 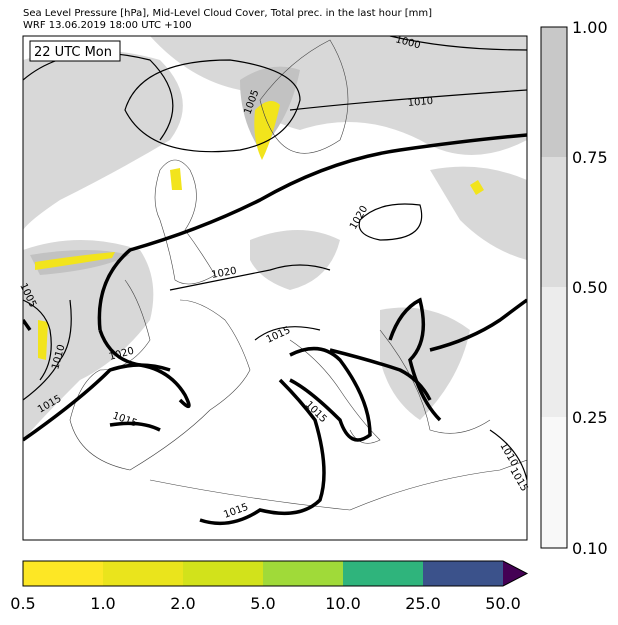 I want to click on precip-tick-label: 0.5, so click(x=22, y=603).